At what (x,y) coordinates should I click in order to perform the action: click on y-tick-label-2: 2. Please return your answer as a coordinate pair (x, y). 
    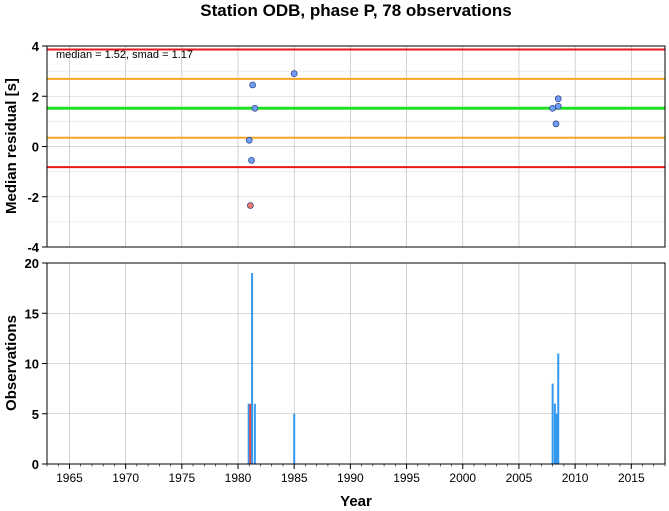
    Looking at the image, I should click on (35, 96).